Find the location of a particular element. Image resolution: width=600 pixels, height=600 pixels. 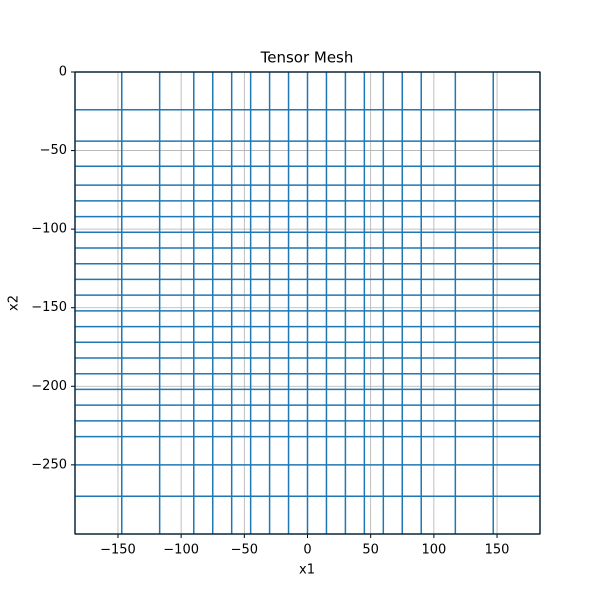

y-tick-label: −50 is located at coordinates (53, 150).